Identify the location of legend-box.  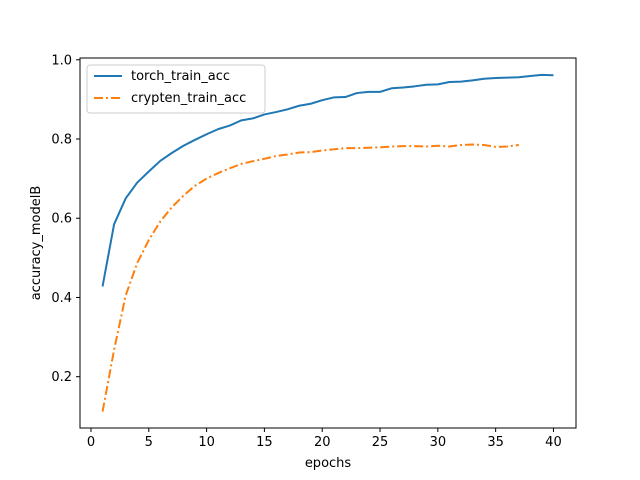
(176, 89).